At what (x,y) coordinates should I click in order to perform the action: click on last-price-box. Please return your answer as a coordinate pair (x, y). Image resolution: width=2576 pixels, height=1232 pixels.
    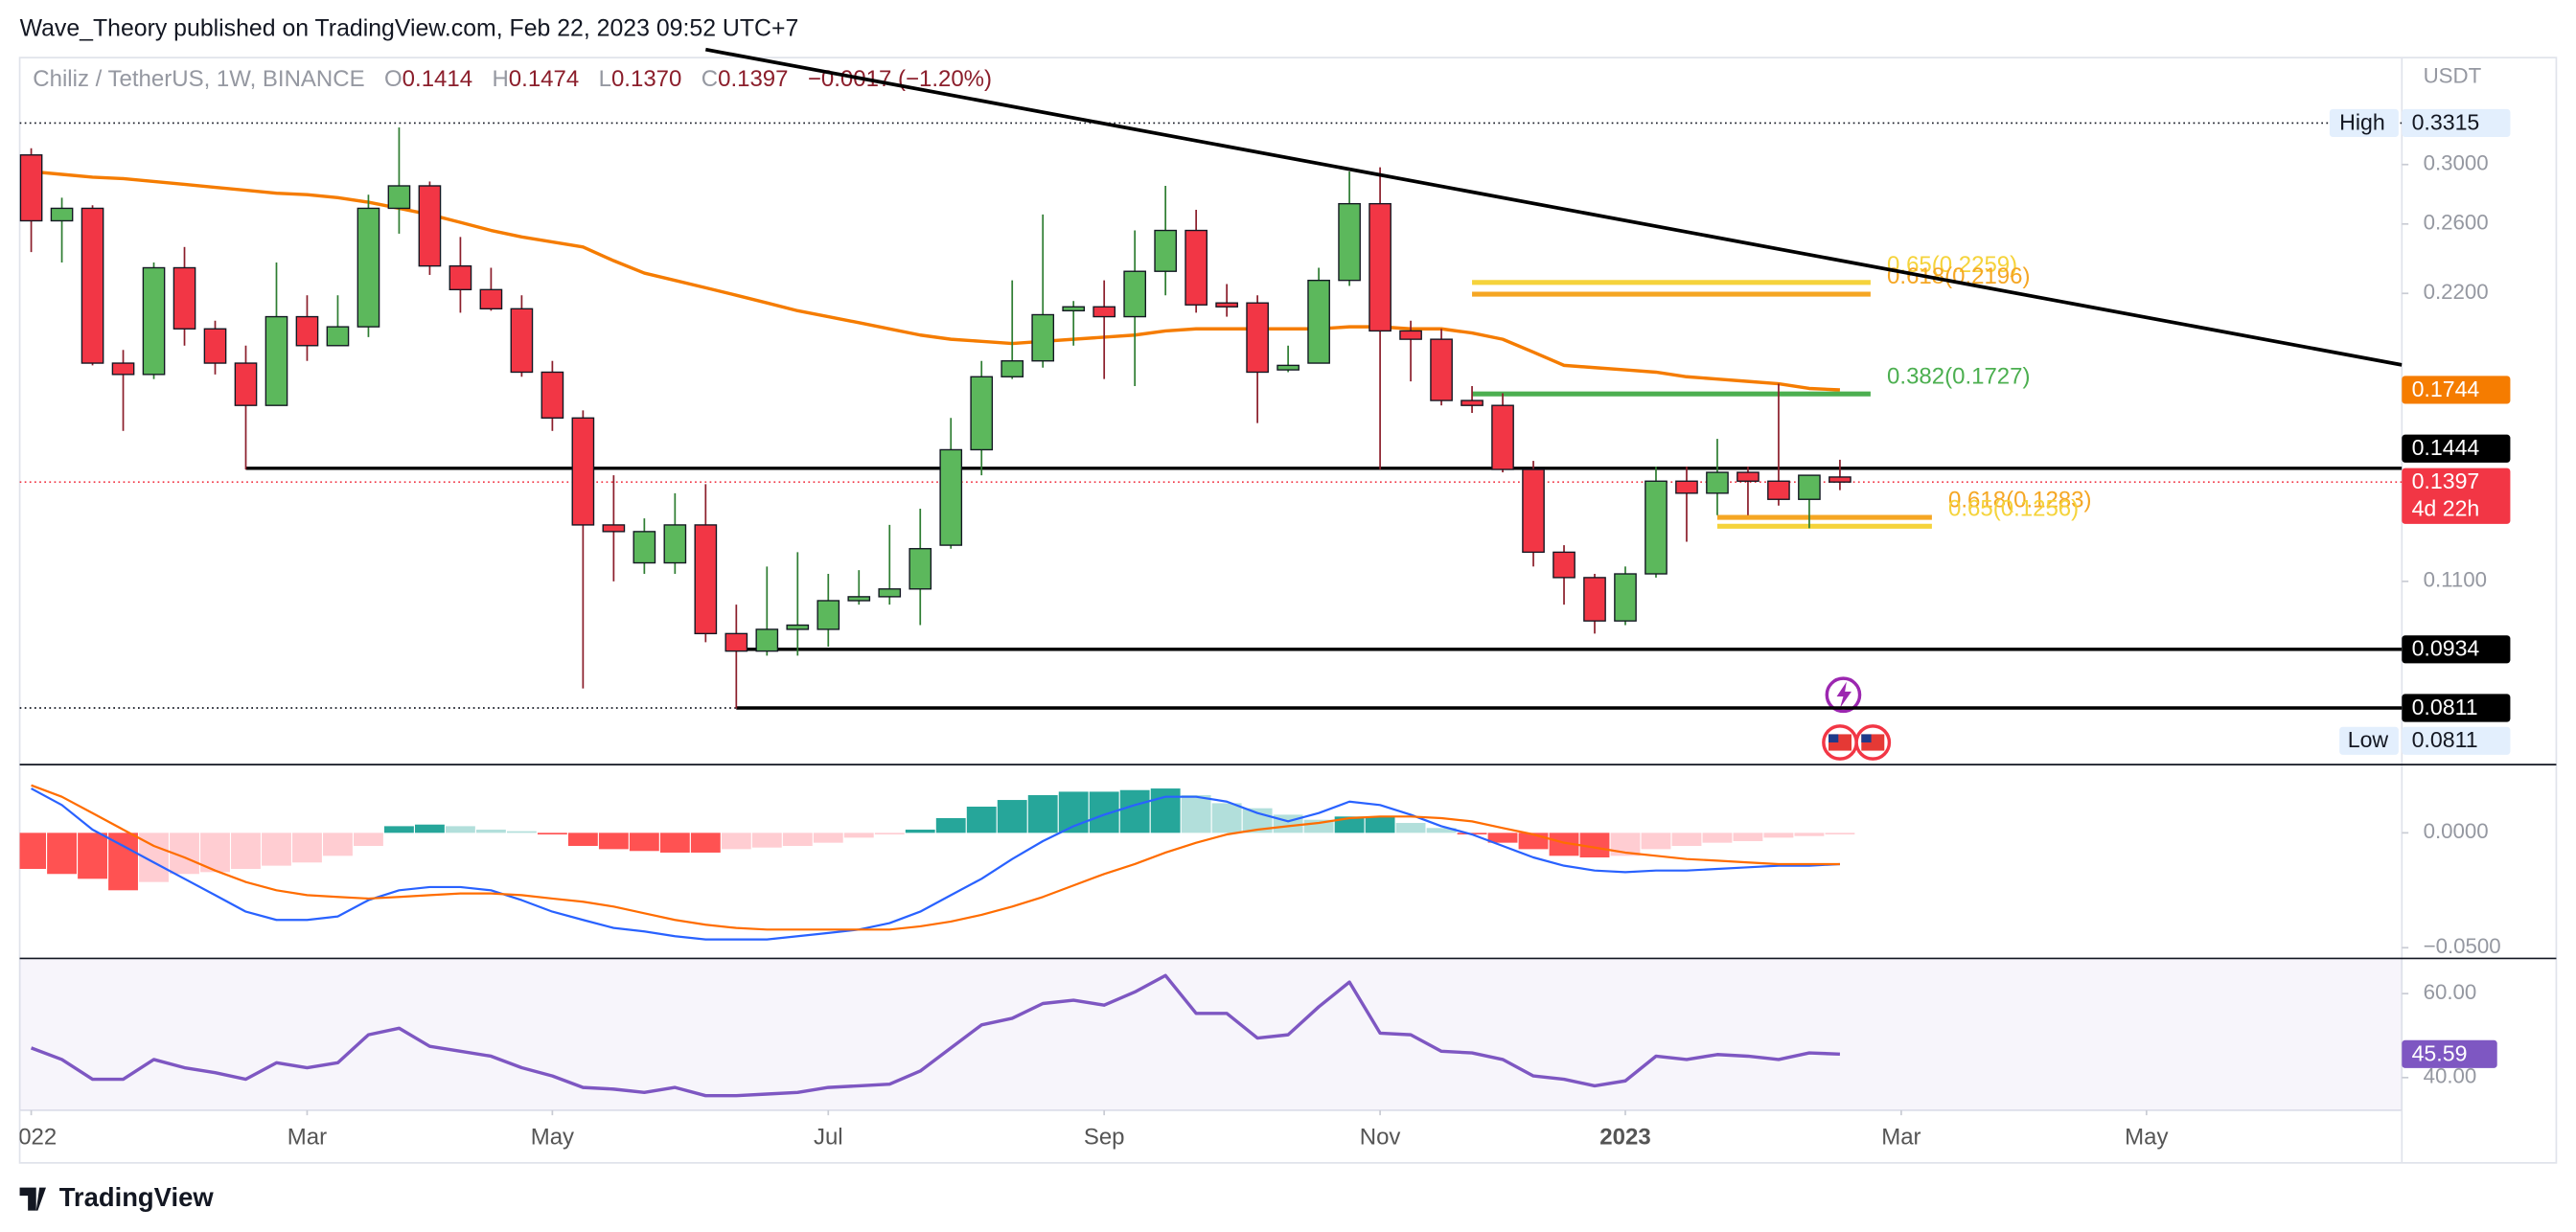
    Looking at the image, I should click on (2456, 496).